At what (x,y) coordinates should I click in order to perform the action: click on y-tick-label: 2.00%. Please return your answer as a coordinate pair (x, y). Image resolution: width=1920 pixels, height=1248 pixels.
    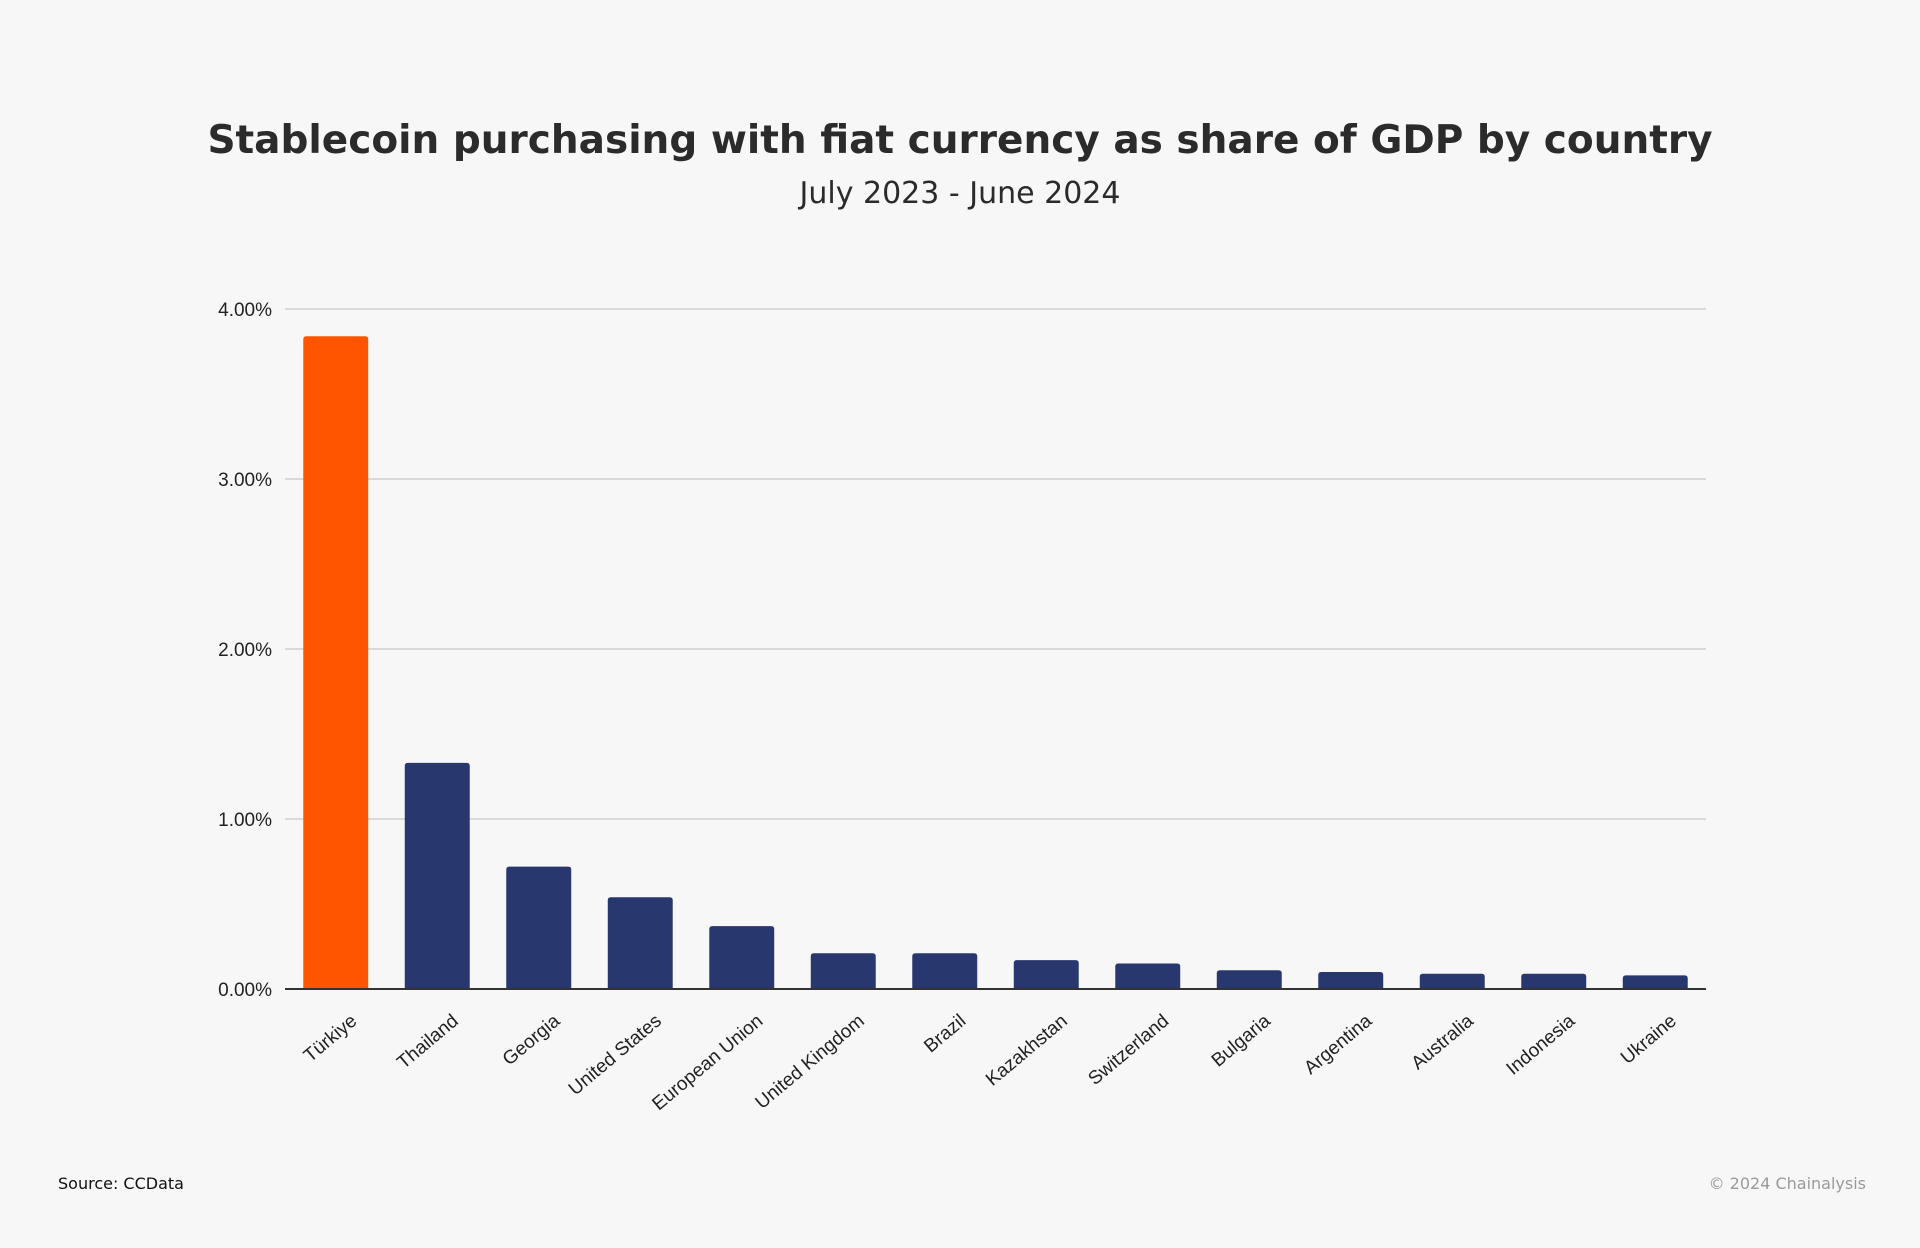
    Looking at the image, I should click on (245, 650).